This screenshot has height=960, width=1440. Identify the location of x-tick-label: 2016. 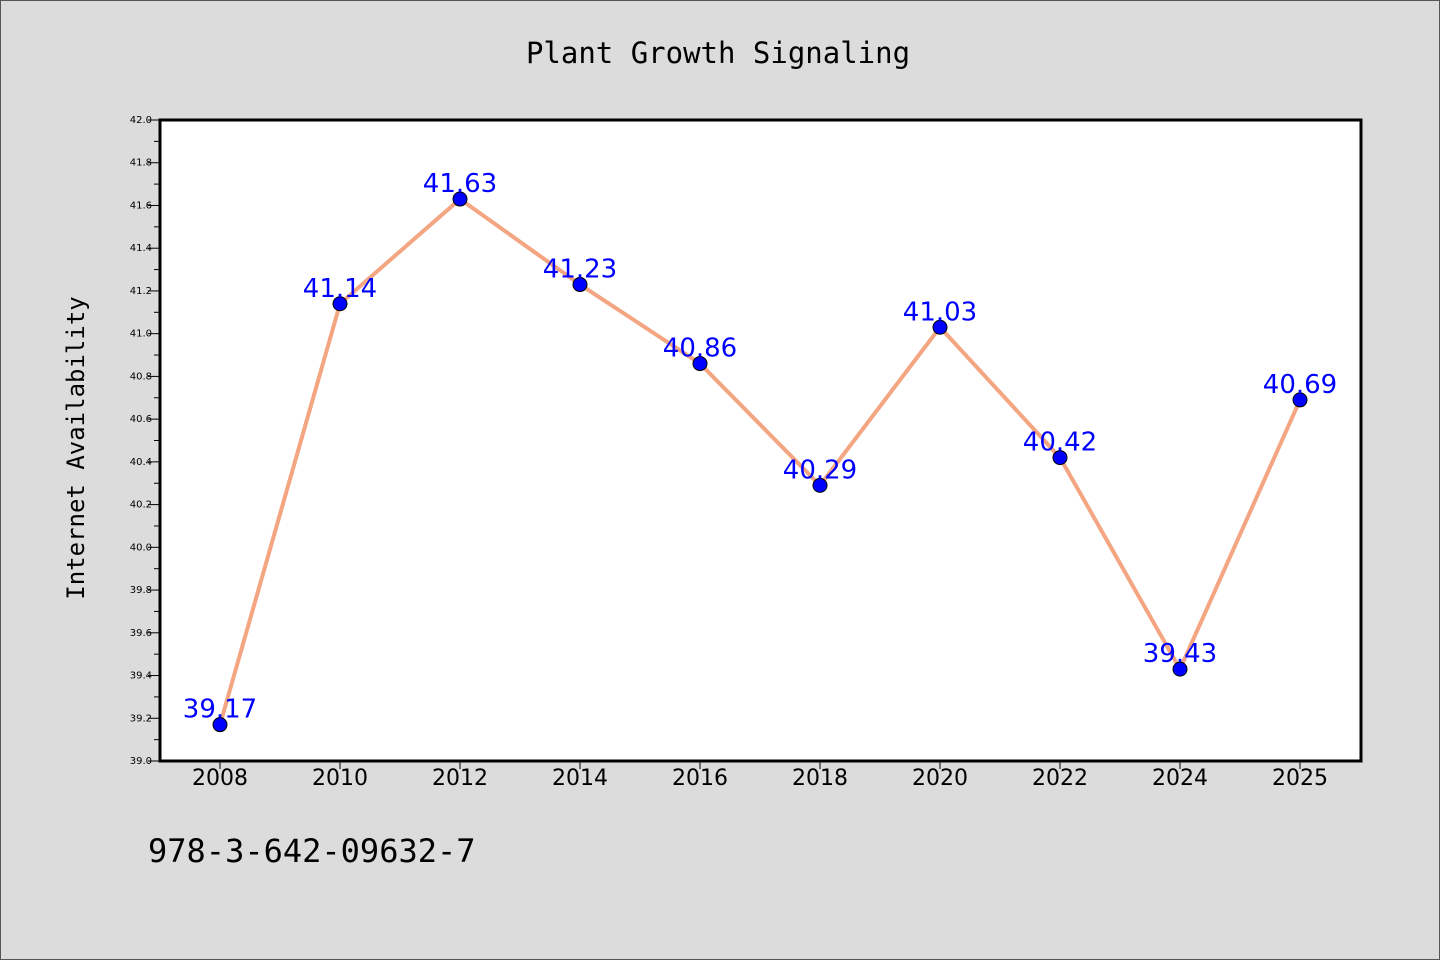
(700, 778).